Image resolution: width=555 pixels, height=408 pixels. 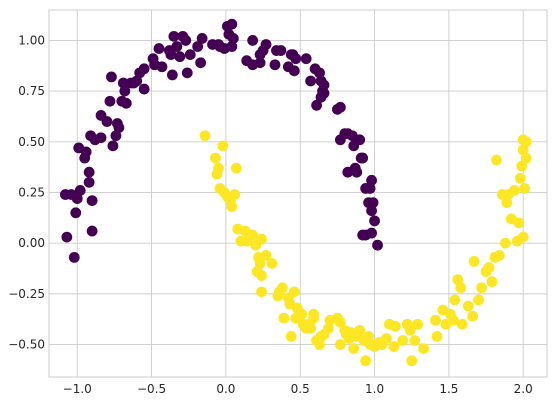 I want to click on y-tick-label: 0.75, so click(x=31, y=91).